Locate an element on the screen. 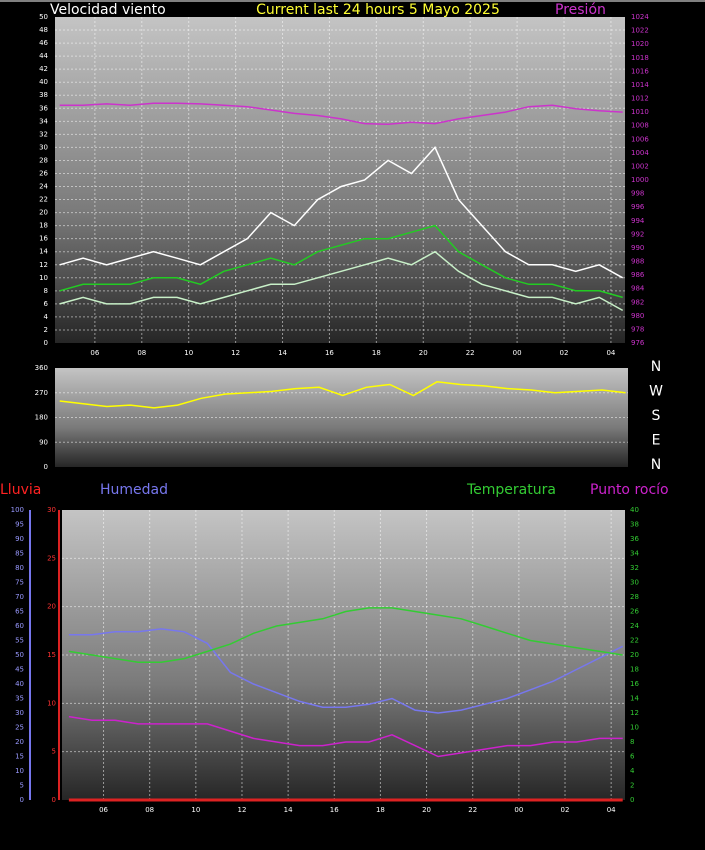 Image resolution: width=705 pixels, height=850 pixels. y-tick-label: 80 is located at coordinates (19, 568).